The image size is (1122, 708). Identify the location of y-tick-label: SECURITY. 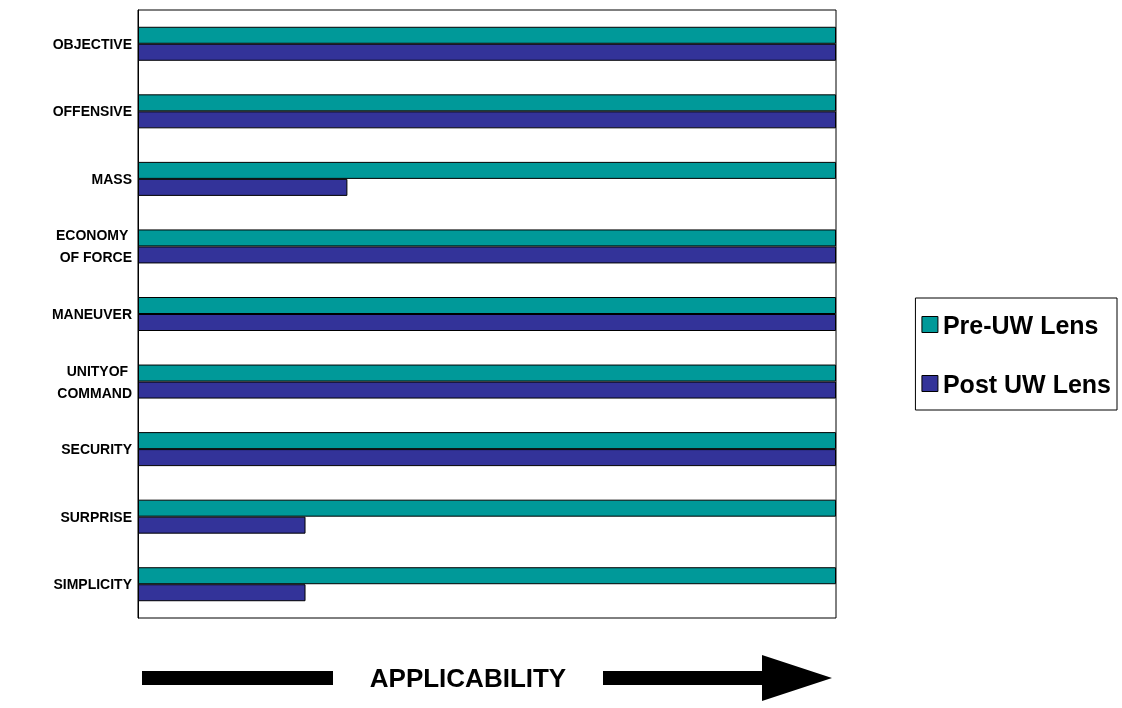
(97, 449).